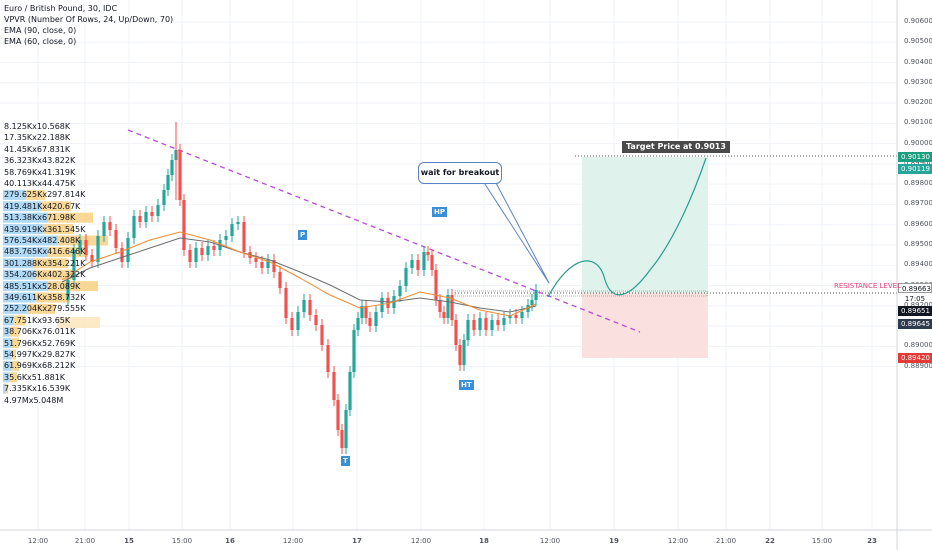 The image size is (932, 550). Describe the element at coordinates (918, 122) in the screenshot. I see `price-tick-label: 0.90100` at that location.